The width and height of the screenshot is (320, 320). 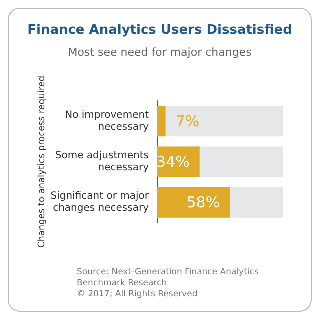 I want to click on chart-title: Finance Analytics Users Dissatisfied, so click(x=160, y=30).